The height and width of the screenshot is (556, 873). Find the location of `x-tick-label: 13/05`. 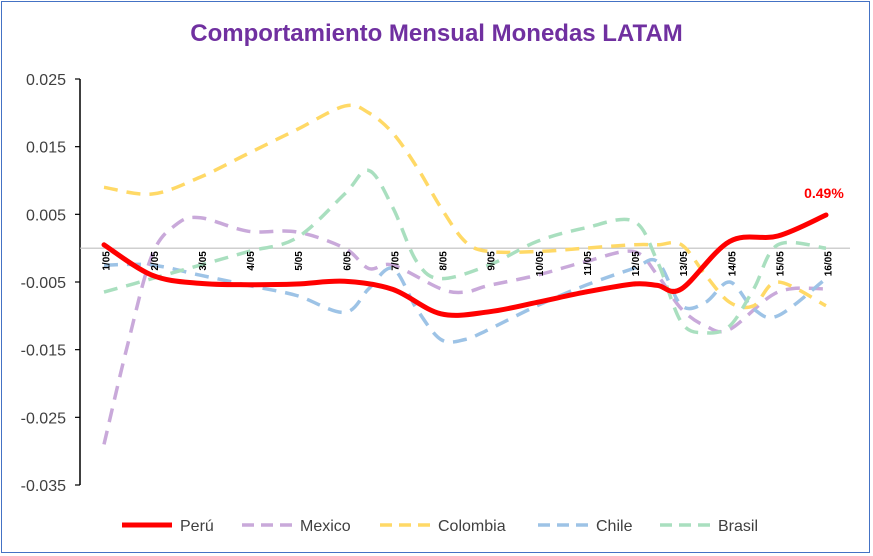

x-tick-label: 13/05 is located at coordinates (684, 263).